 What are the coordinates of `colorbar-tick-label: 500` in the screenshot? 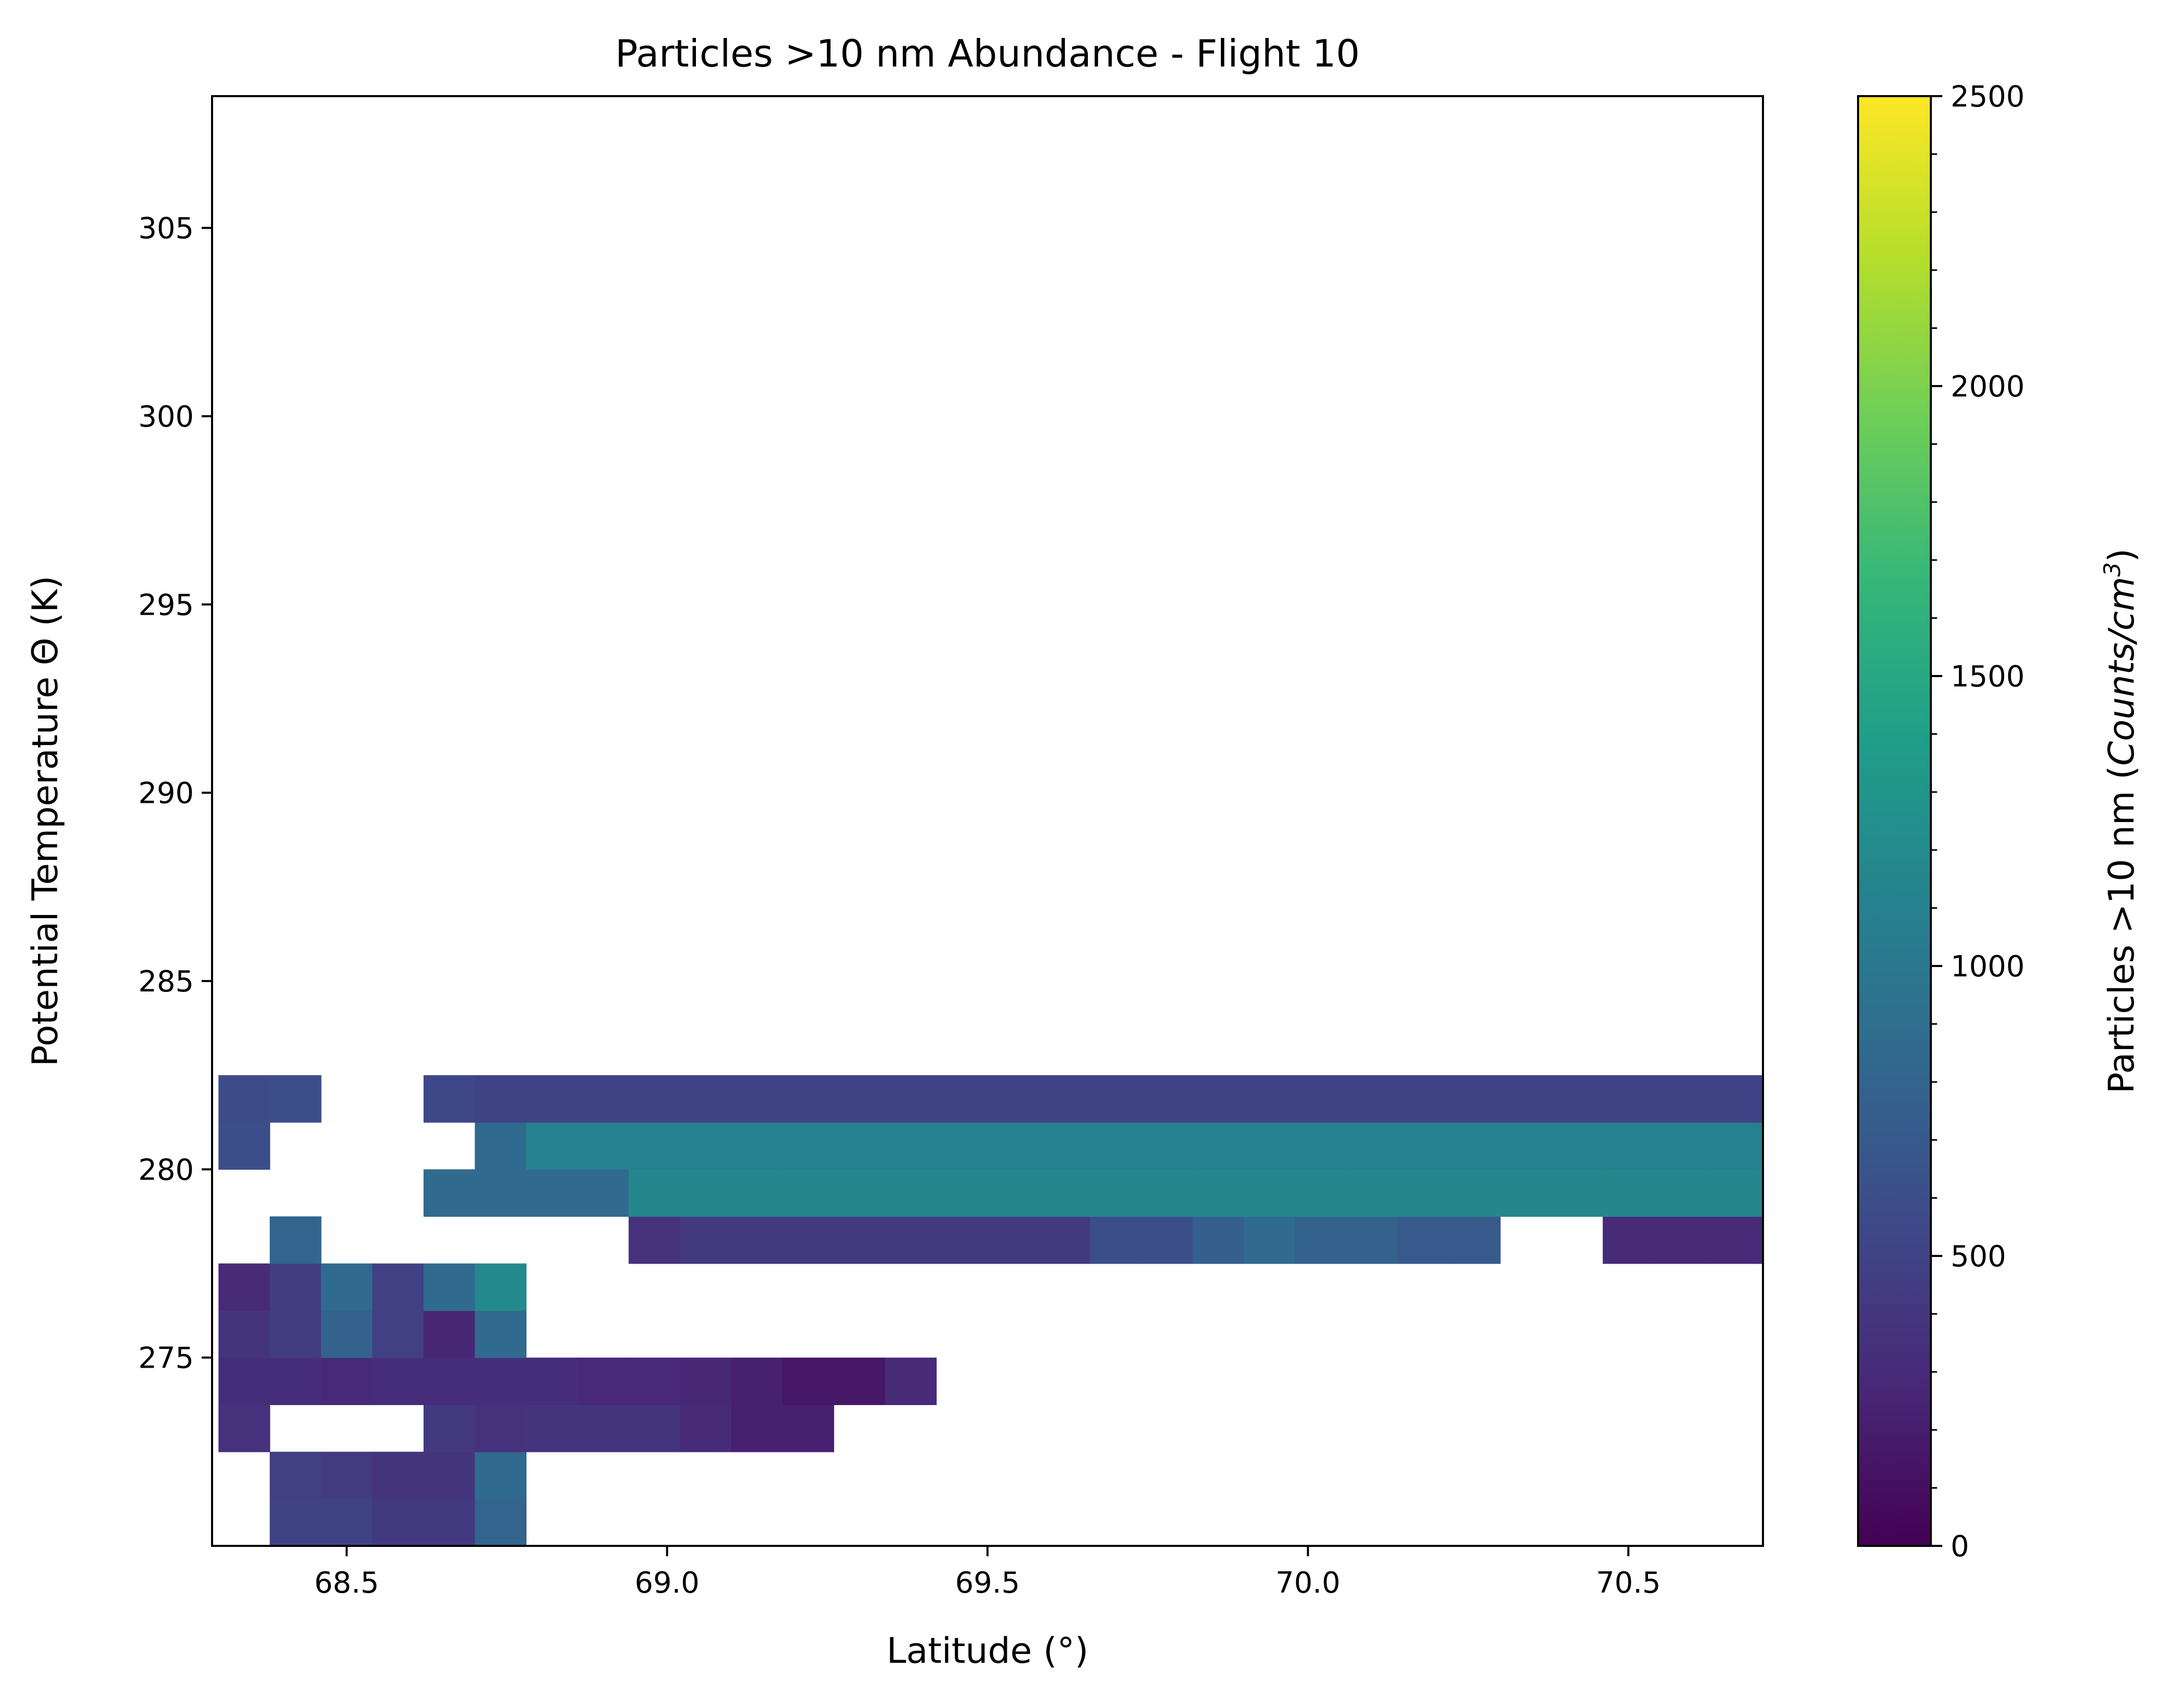 It's located at (1978, 1257).